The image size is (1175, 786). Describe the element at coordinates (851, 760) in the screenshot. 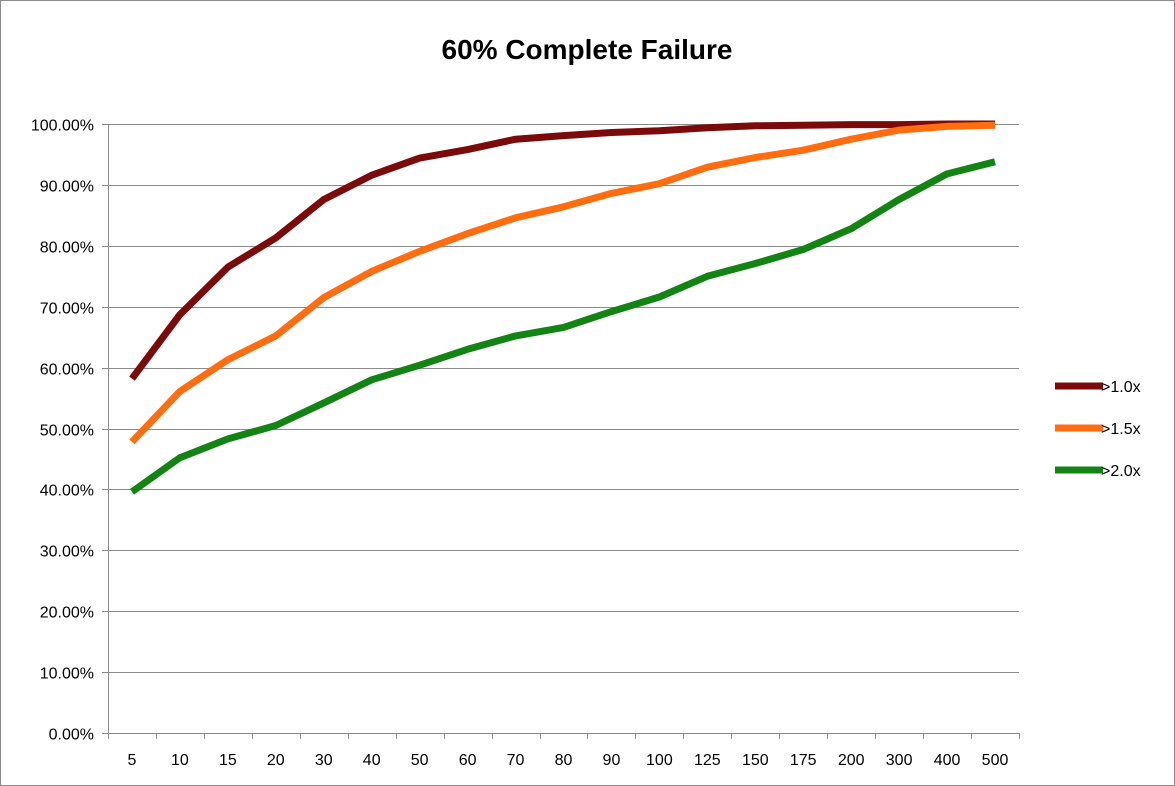

I see `x-tick-label: 200` at that location.